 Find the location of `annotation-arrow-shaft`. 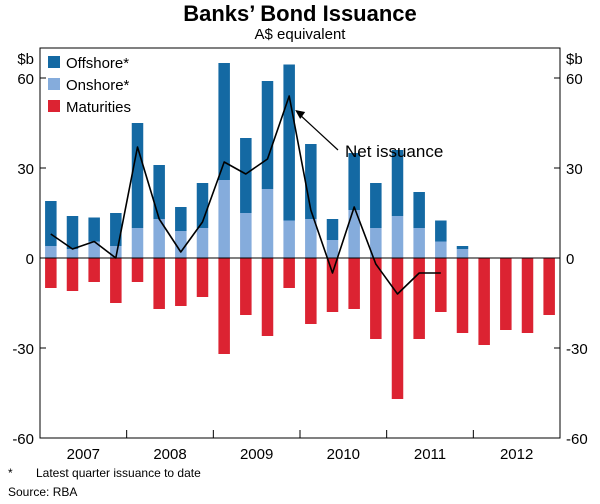

annotation-arrow-shaft is located at coordinates (319, 133).